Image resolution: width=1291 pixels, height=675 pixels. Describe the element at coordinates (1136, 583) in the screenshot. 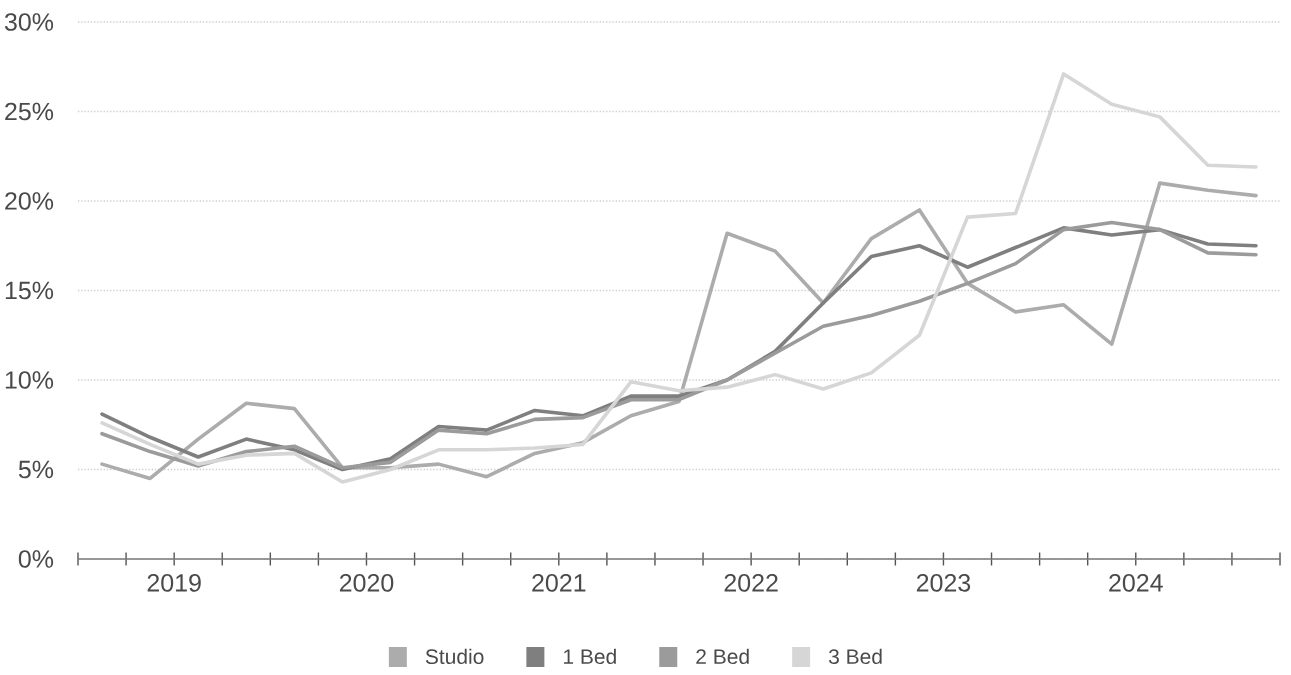

I see `x-tick-label: 2024` at that location.